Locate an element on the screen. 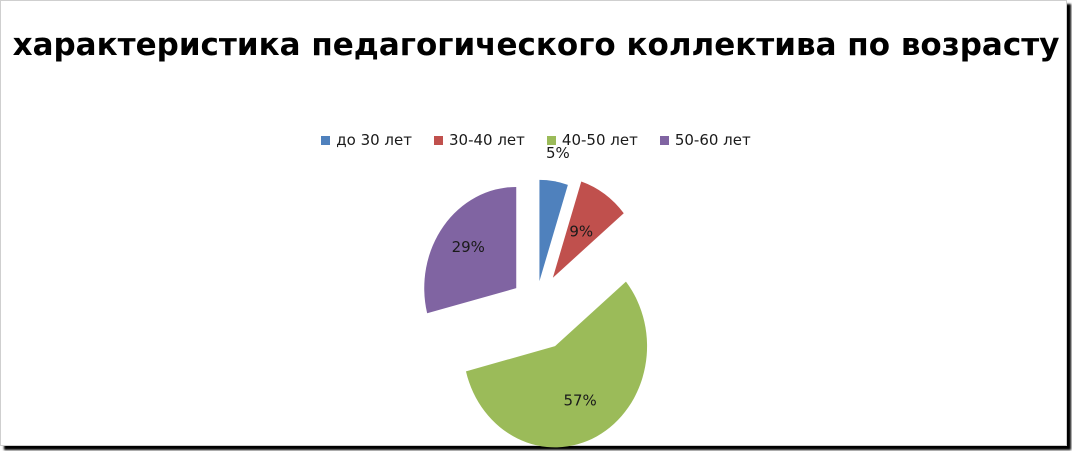  pie-label-3: 29% is located at coordinates (468, 247).